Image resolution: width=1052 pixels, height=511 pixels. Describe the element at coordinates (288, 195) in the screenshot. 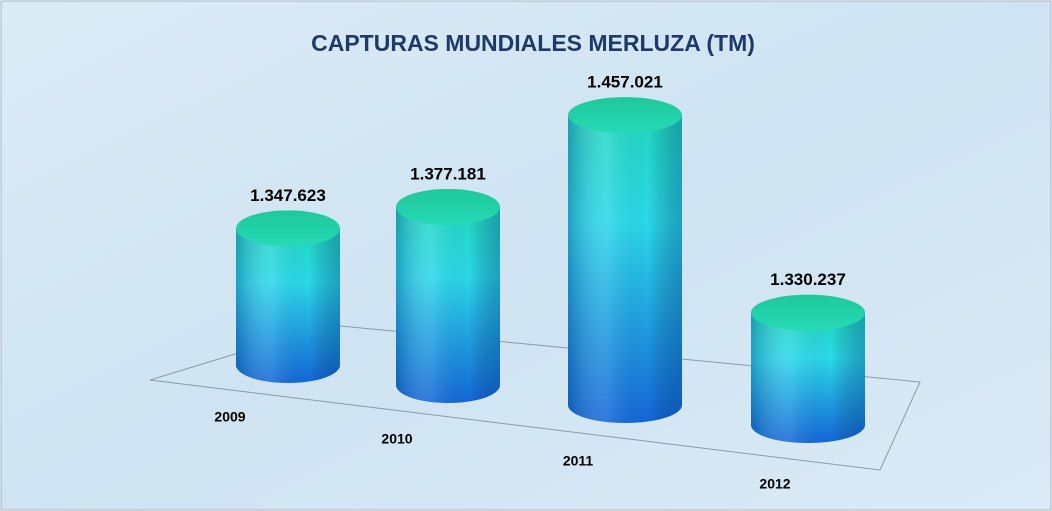

I see `data-label: 1.347.623` at that location.